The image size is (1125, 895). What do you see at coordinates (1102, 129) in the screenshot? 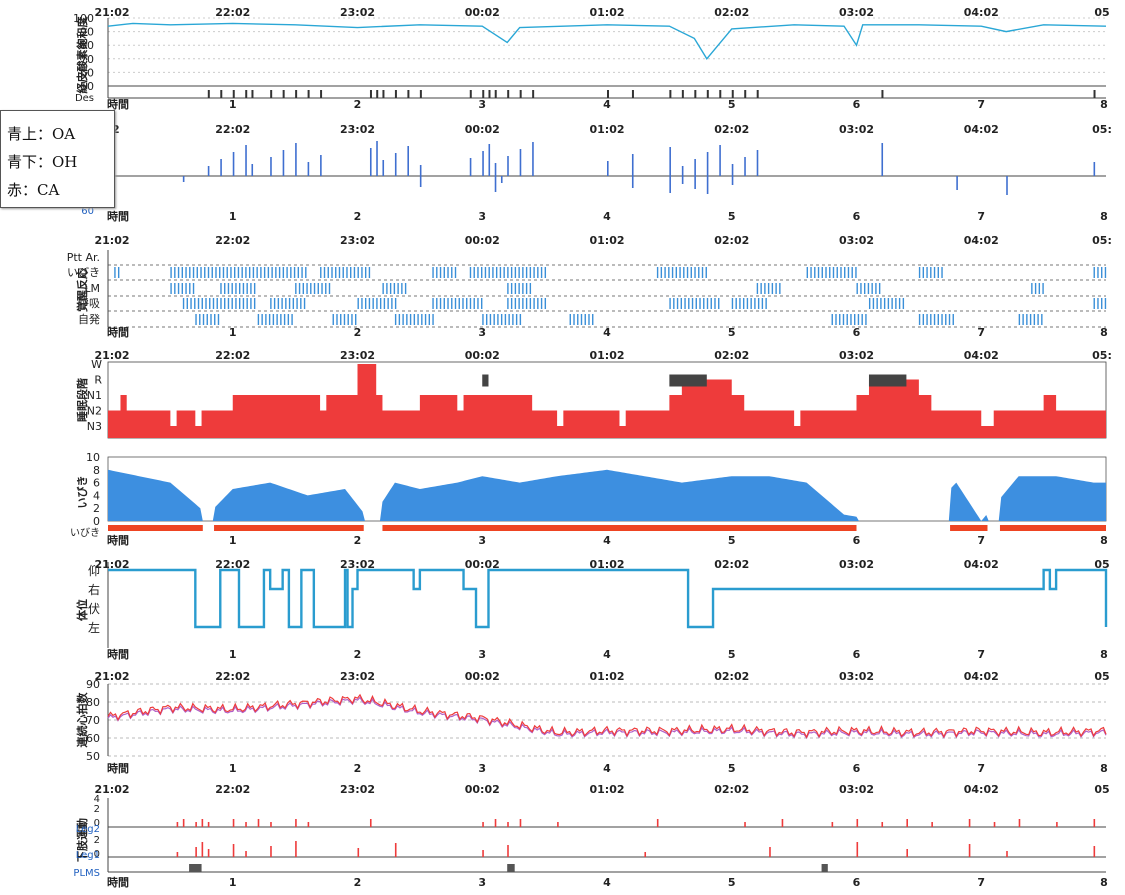
I see `events-time-tick: 05:` at bounding box center [1102, 129].